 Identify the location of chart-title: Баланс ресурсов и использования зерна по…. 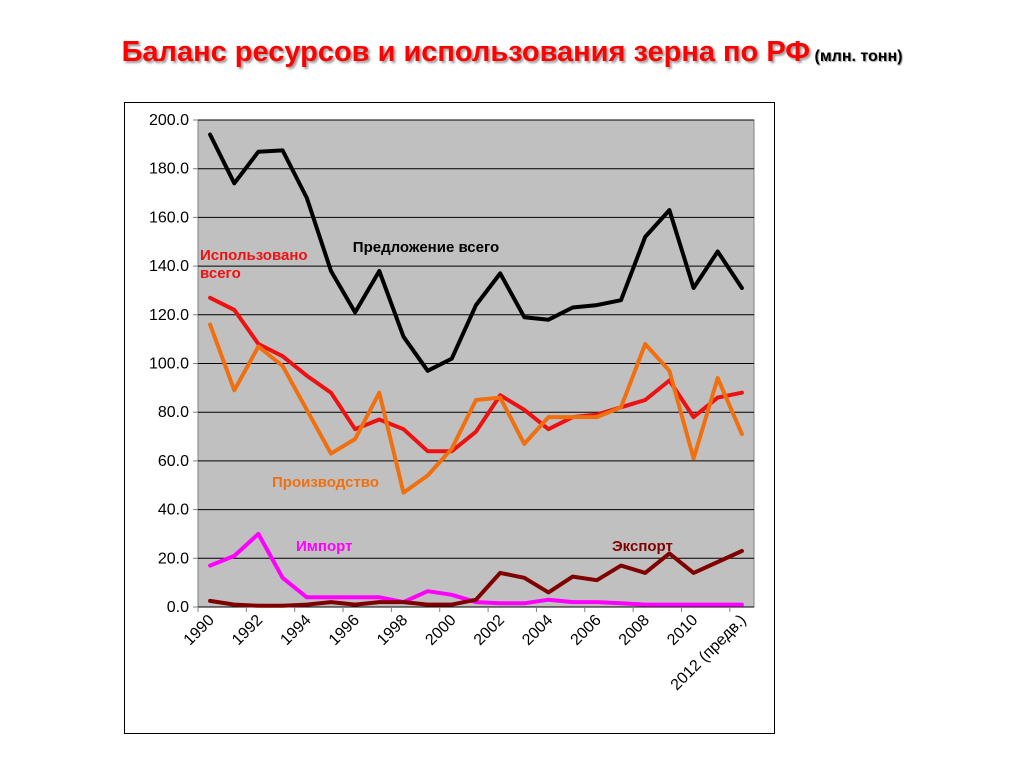
(512, 52).